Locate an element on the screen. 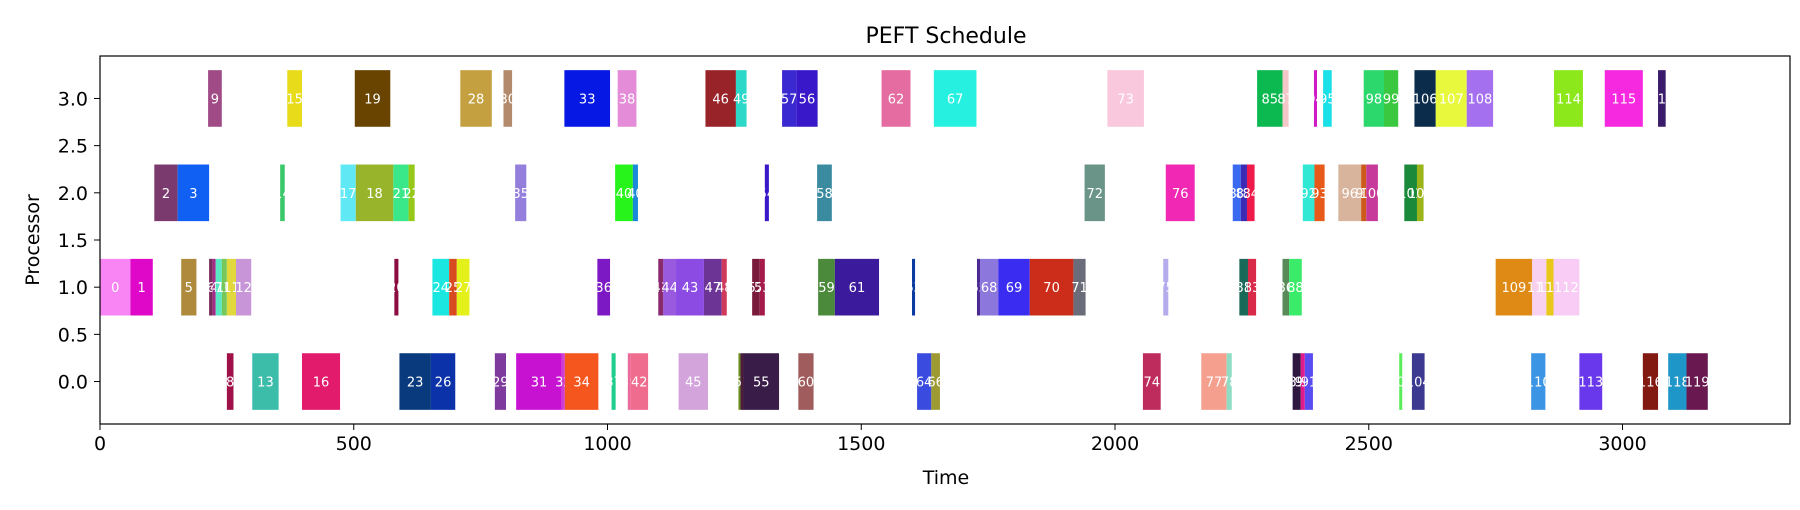 This screenshot has height=510, width=1800. task-label: 77 is located at coordinates (1214, 383).